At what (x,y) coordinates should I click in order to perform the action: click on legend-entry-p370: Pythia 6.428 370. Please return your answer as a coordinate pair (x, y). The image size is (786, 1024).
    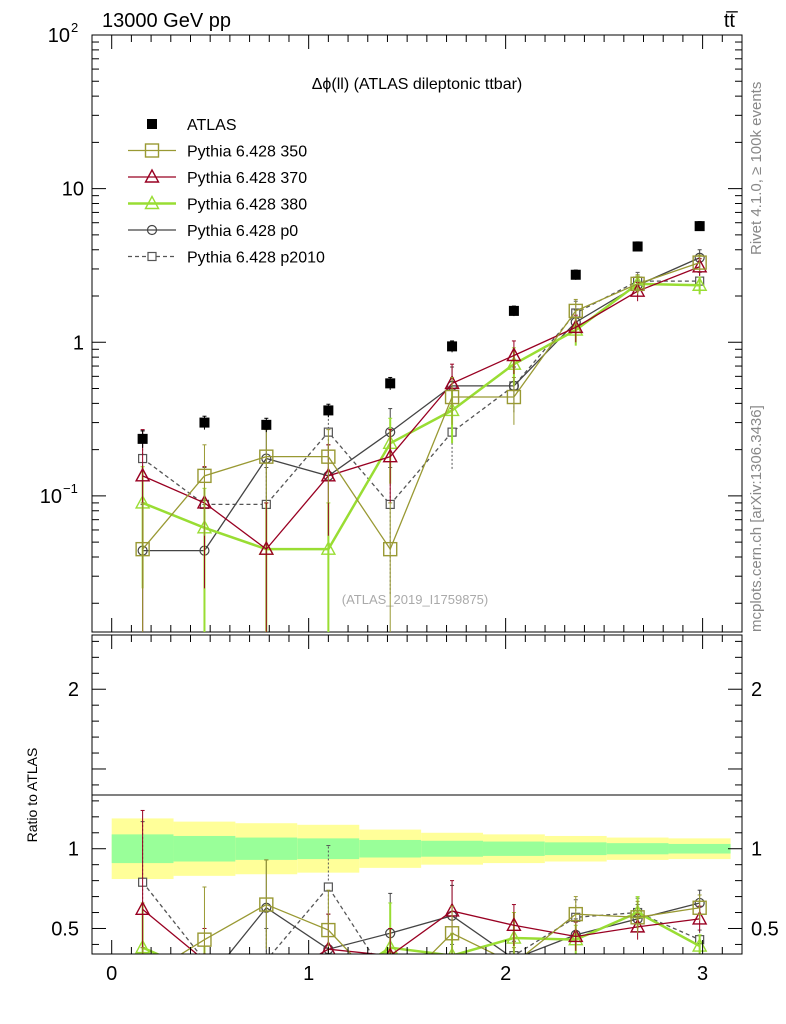
    Looking at the image, I should click on (217, 177).